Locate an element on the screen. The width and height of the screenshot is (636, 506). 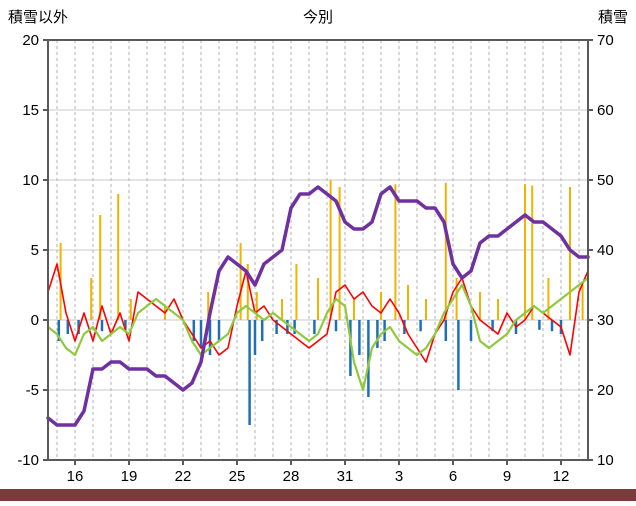
svg-text: 16 is located at coordinates (75, 476).